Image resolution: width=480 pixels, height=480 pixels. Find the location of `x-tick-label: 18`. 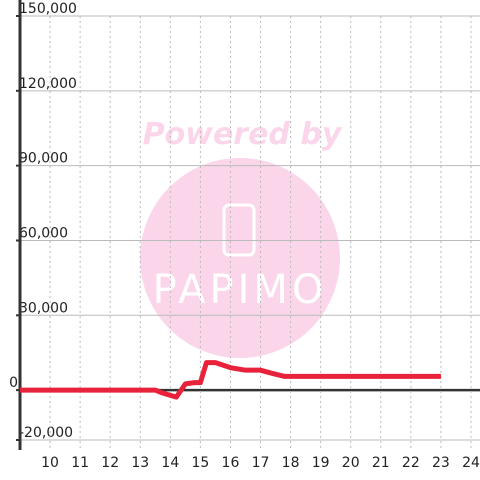

x-tick-label: 18 is located at coordinates (291, 463).